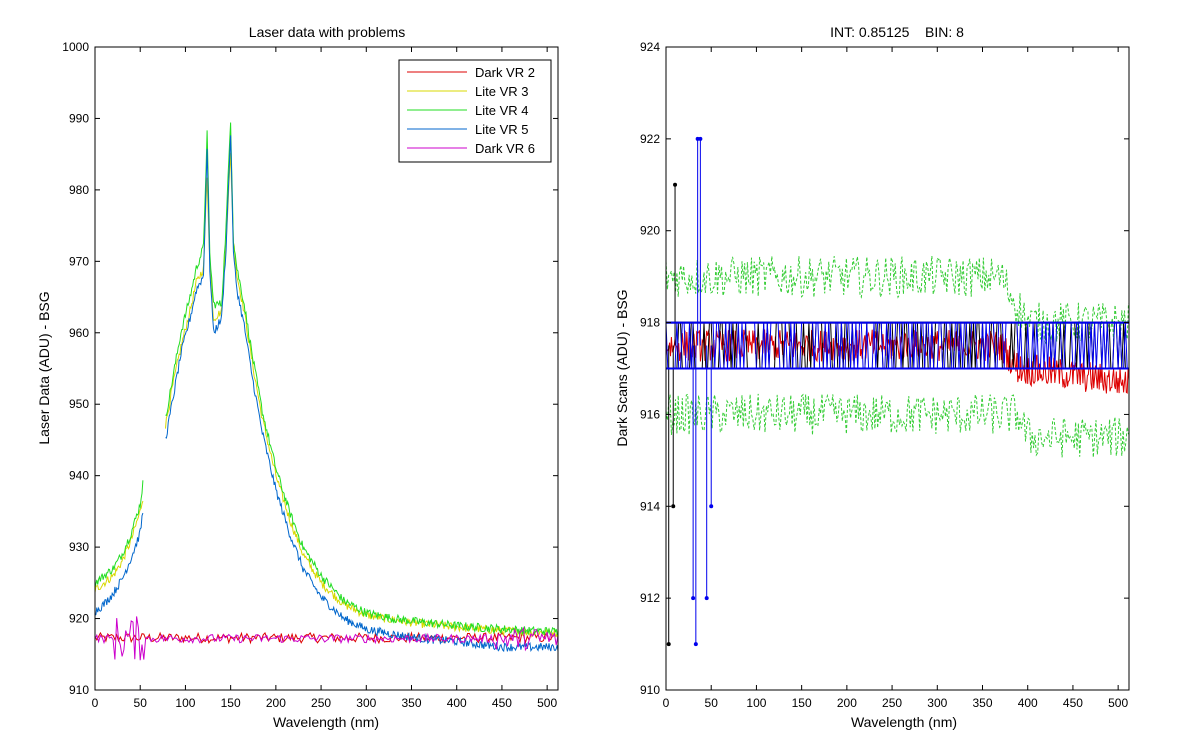 The image size is (1200, 750). Describe the element at coordinates (937, 703) in the screenshot. I see `dark-x-tick-label: 300` at that location.